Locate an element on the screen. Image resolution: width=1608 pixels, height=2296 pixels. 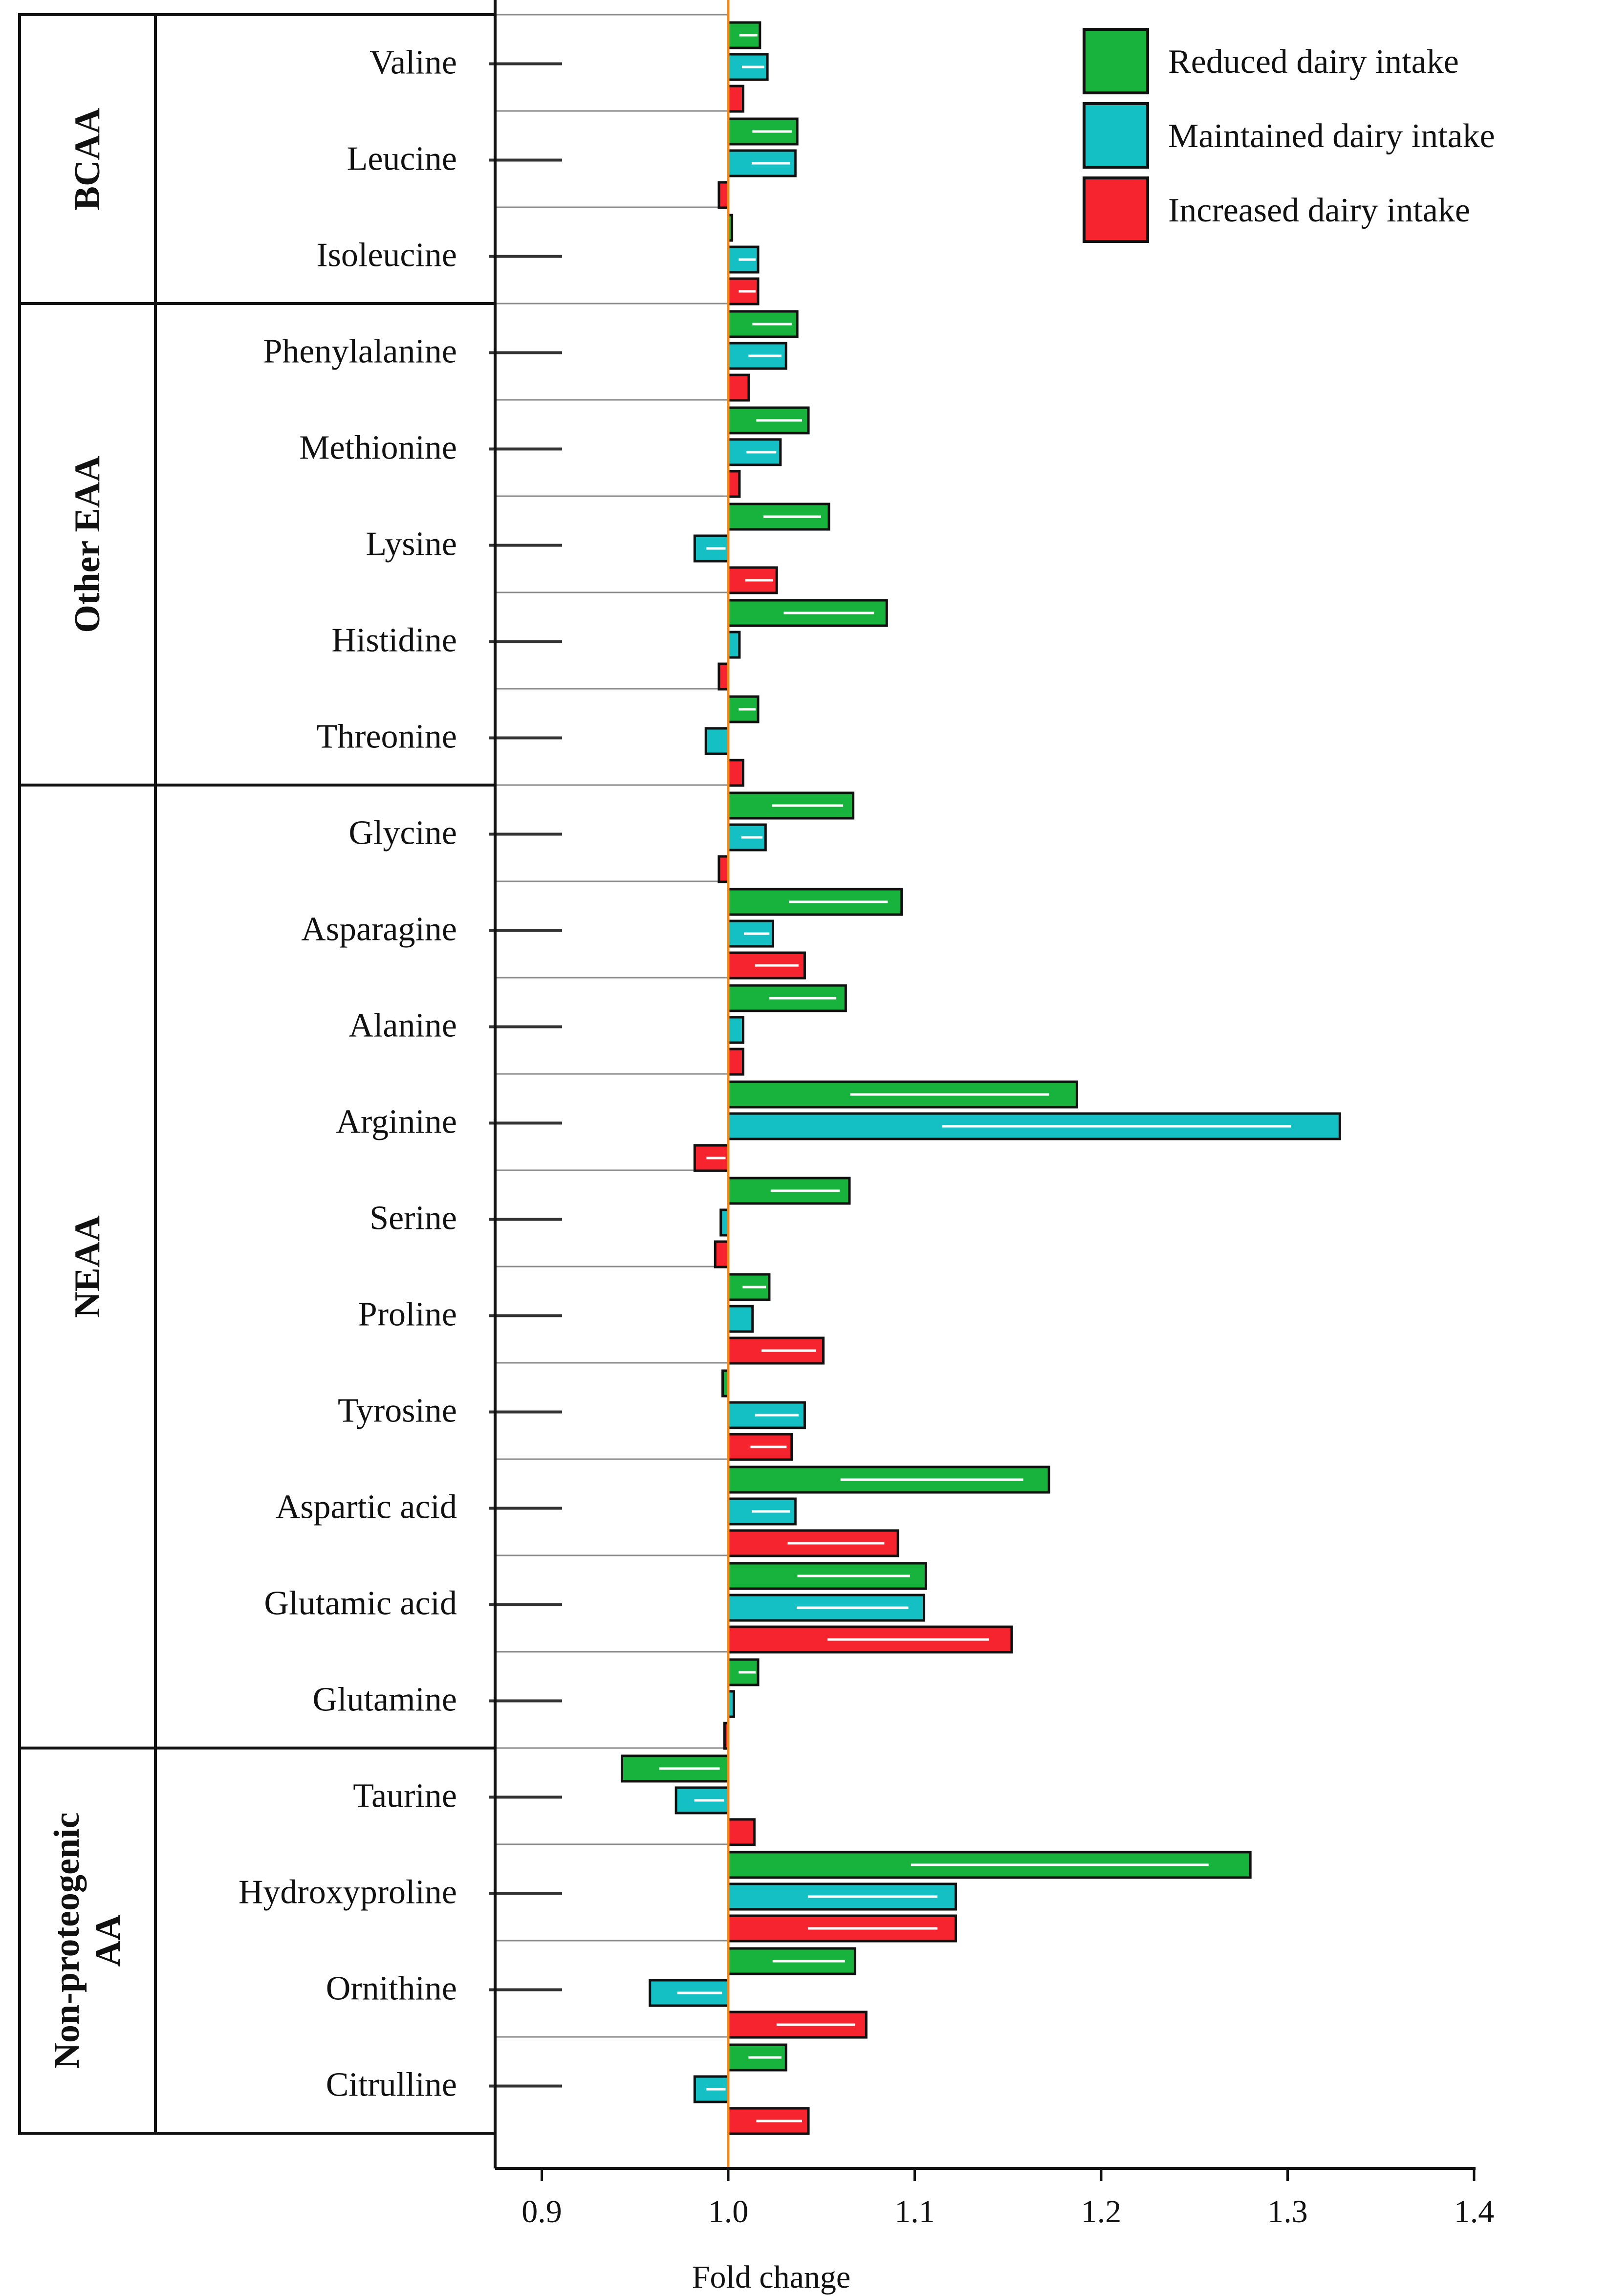
row-label-alanine: Alanine is located at coordinates (402, 1026).